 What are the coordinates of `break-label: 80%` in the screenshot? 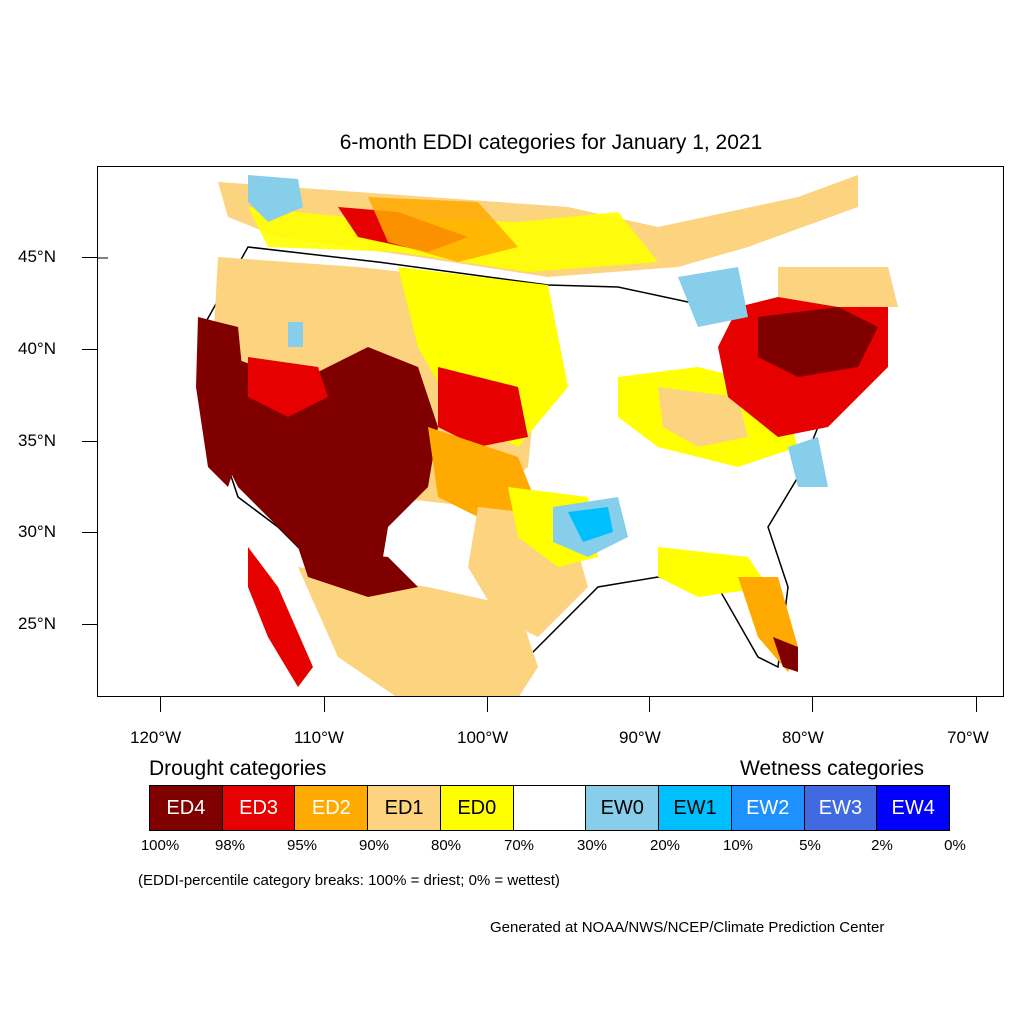 It's located at (446, 845).